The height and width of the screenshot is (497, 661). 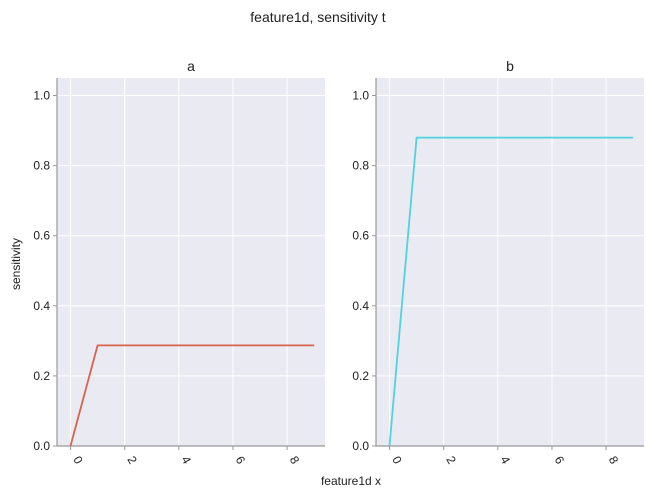 I want to click on x-tick-label-a: 2, so click(x=132, y=460).